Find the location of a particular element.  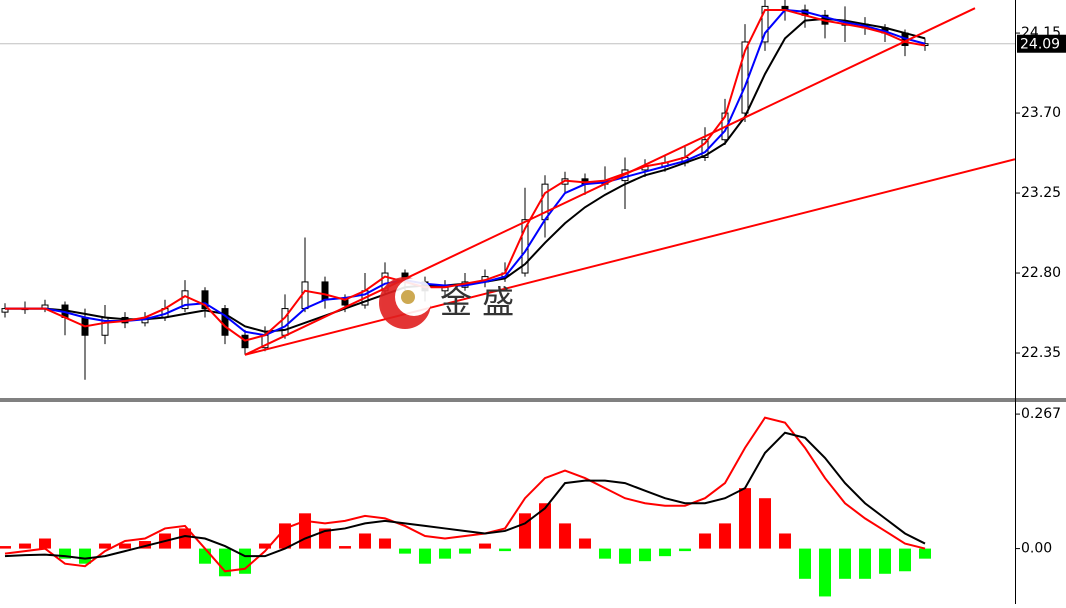

y-tick-label: 22.80 is located at coordinates (1041, 273).